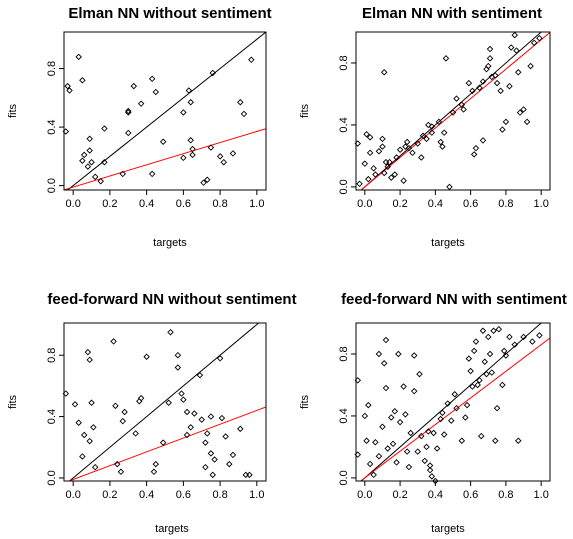 This screenshot has width=573, height=539. What do you see at coordinates (344, 415) in the screenshot?
I see `y-tick-label: 0.4` at bounding box center [344, 415].